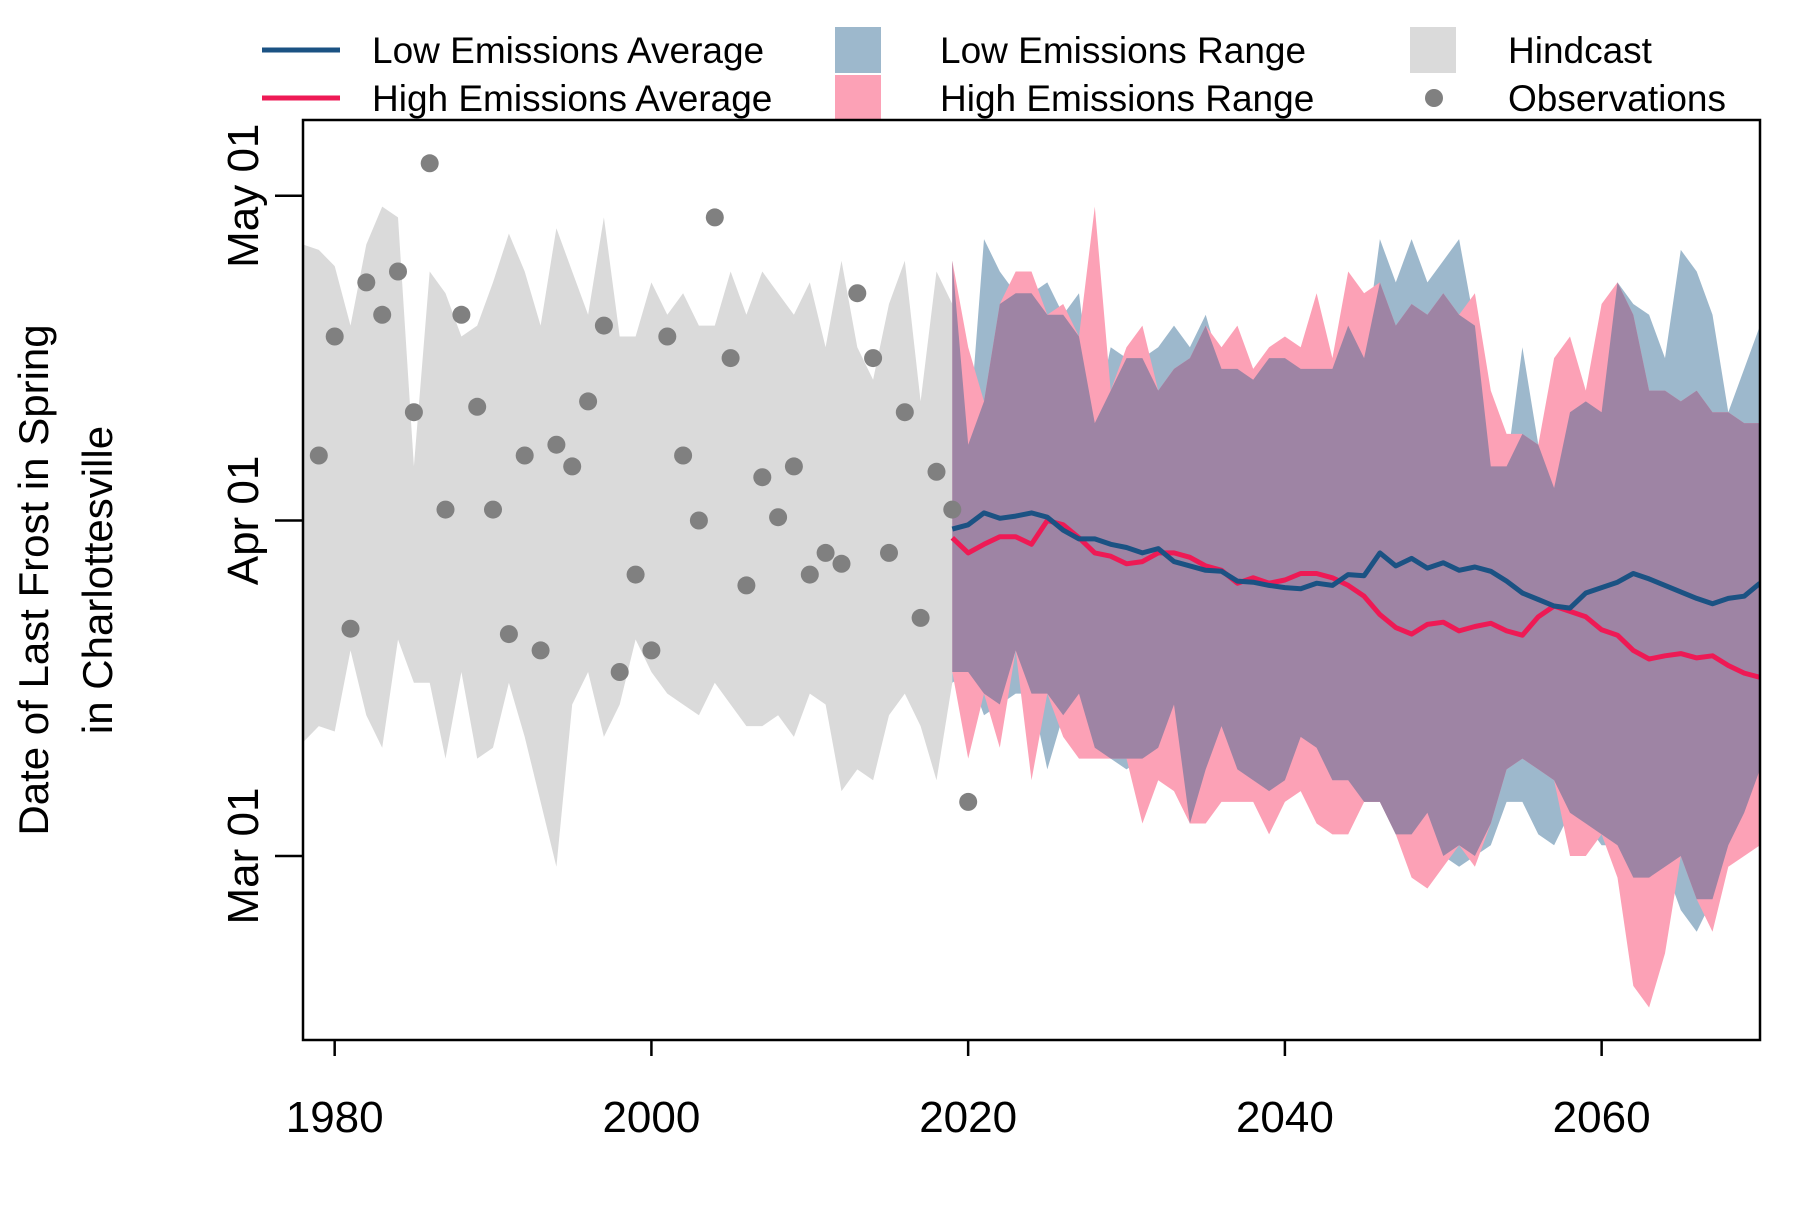  I want to click on high-emissions-average-line, so click(1355, 599).